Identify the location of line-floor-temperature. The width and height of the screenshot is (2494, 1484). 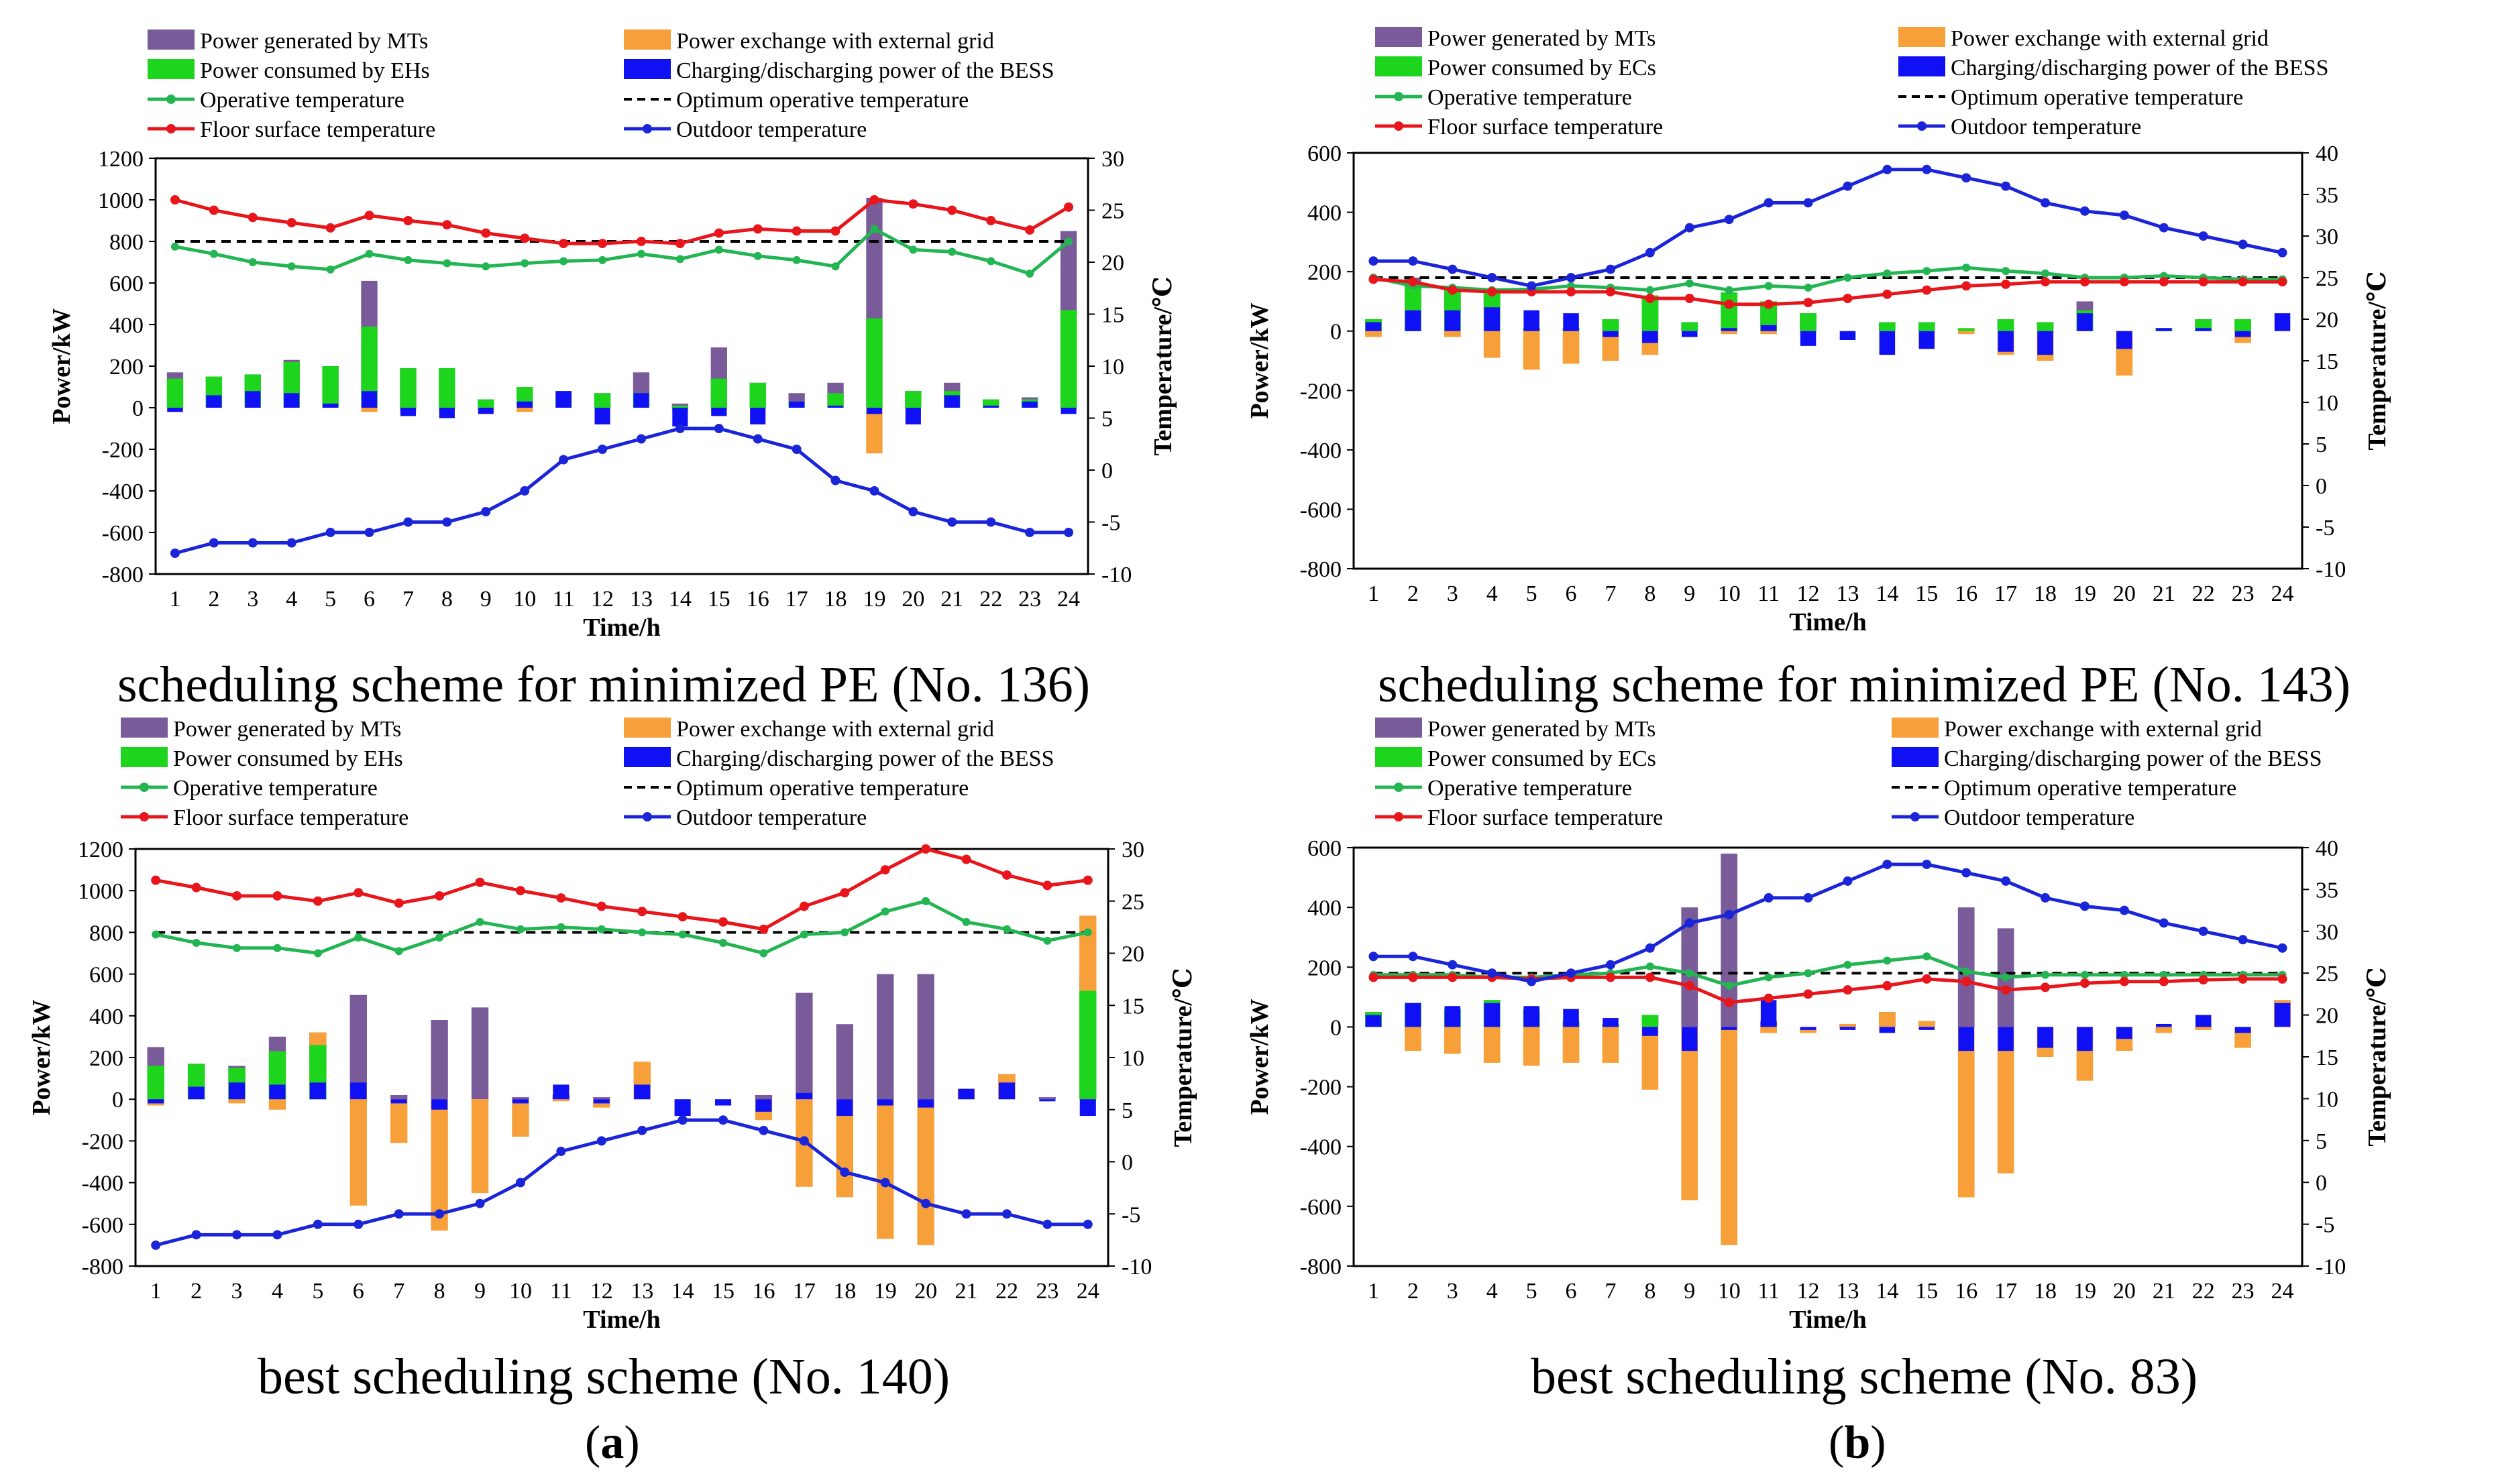
(1828, 292).